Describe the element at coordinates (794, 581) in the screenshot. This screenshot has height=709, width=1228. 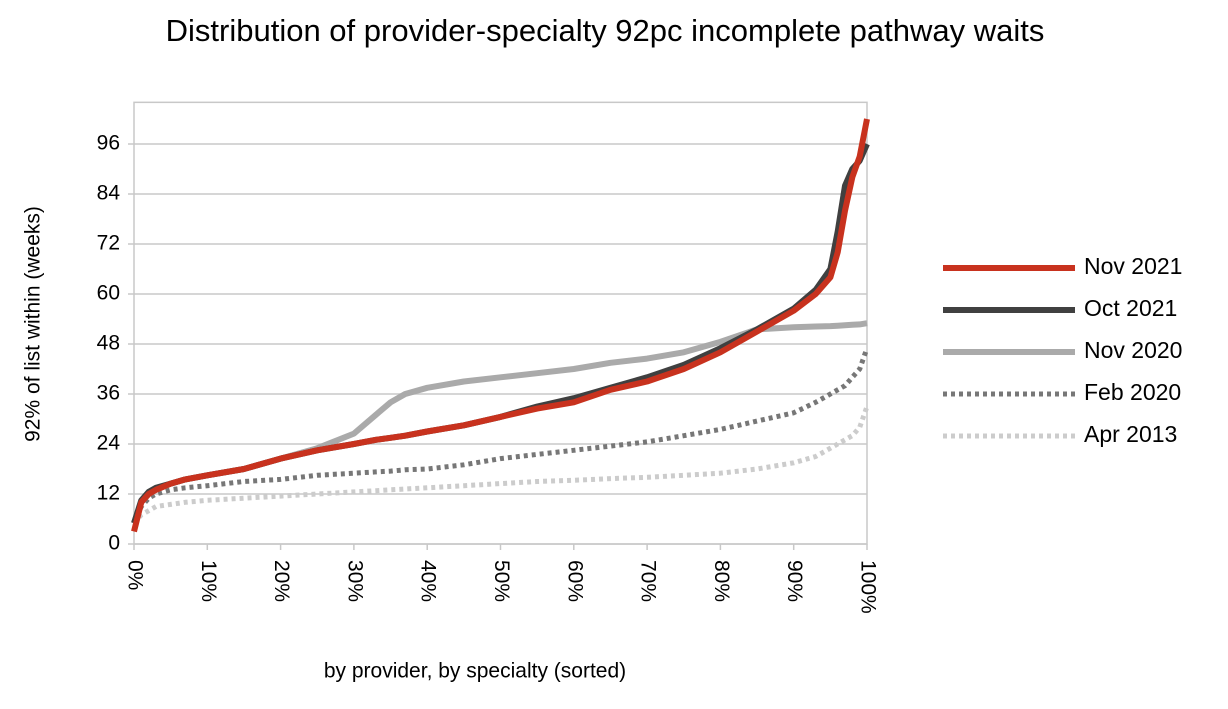
I see `x-tick-label: 90%` at that location.